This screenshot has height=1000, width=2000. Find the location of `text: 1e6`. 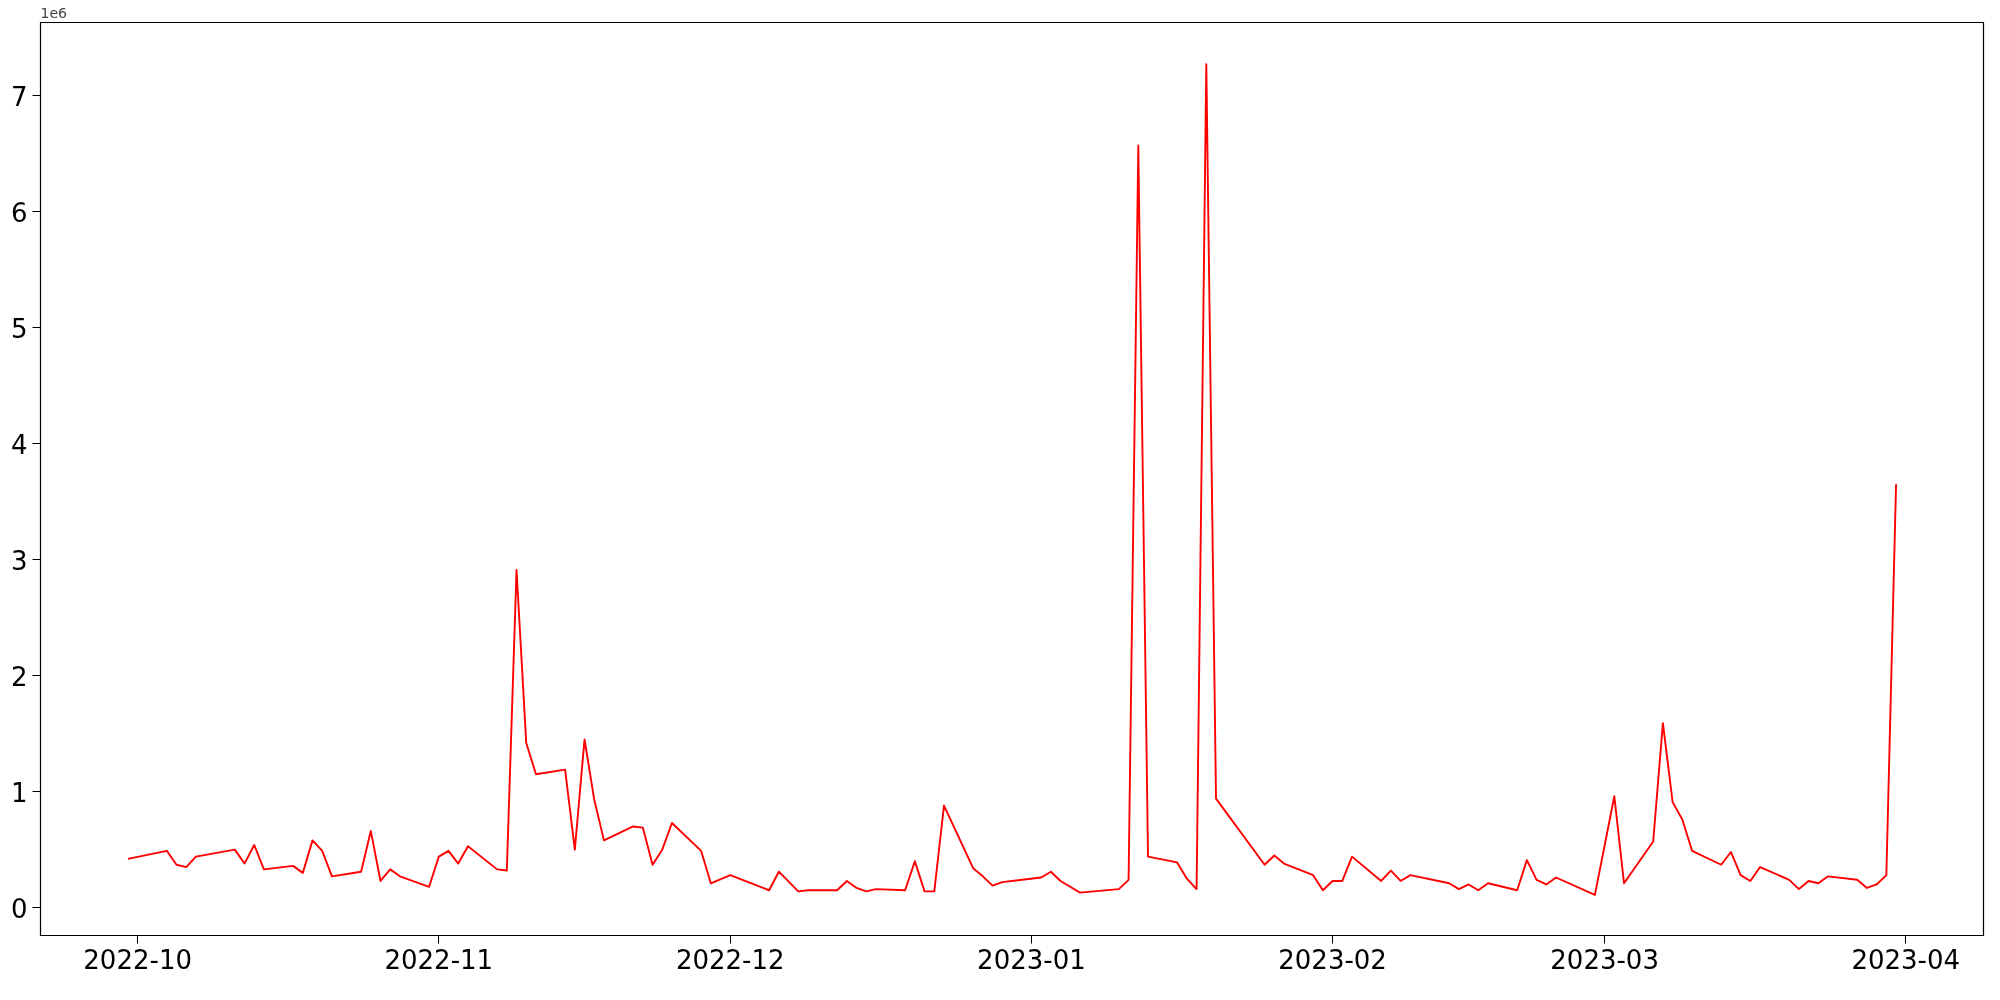

text: 1e6 is located at coordinates (54, 12).